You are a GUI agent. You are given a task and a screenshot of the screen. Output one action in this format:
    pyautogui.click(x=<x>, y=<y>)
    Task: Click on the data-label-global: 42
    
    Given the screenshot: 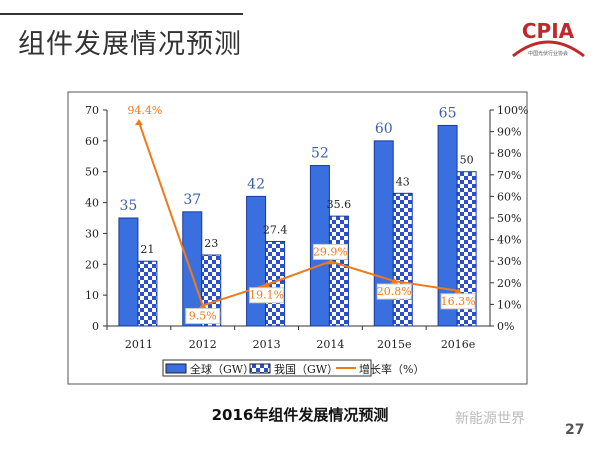 What is the action you would take?
    pyautogui.click(x=256, y=184)
    